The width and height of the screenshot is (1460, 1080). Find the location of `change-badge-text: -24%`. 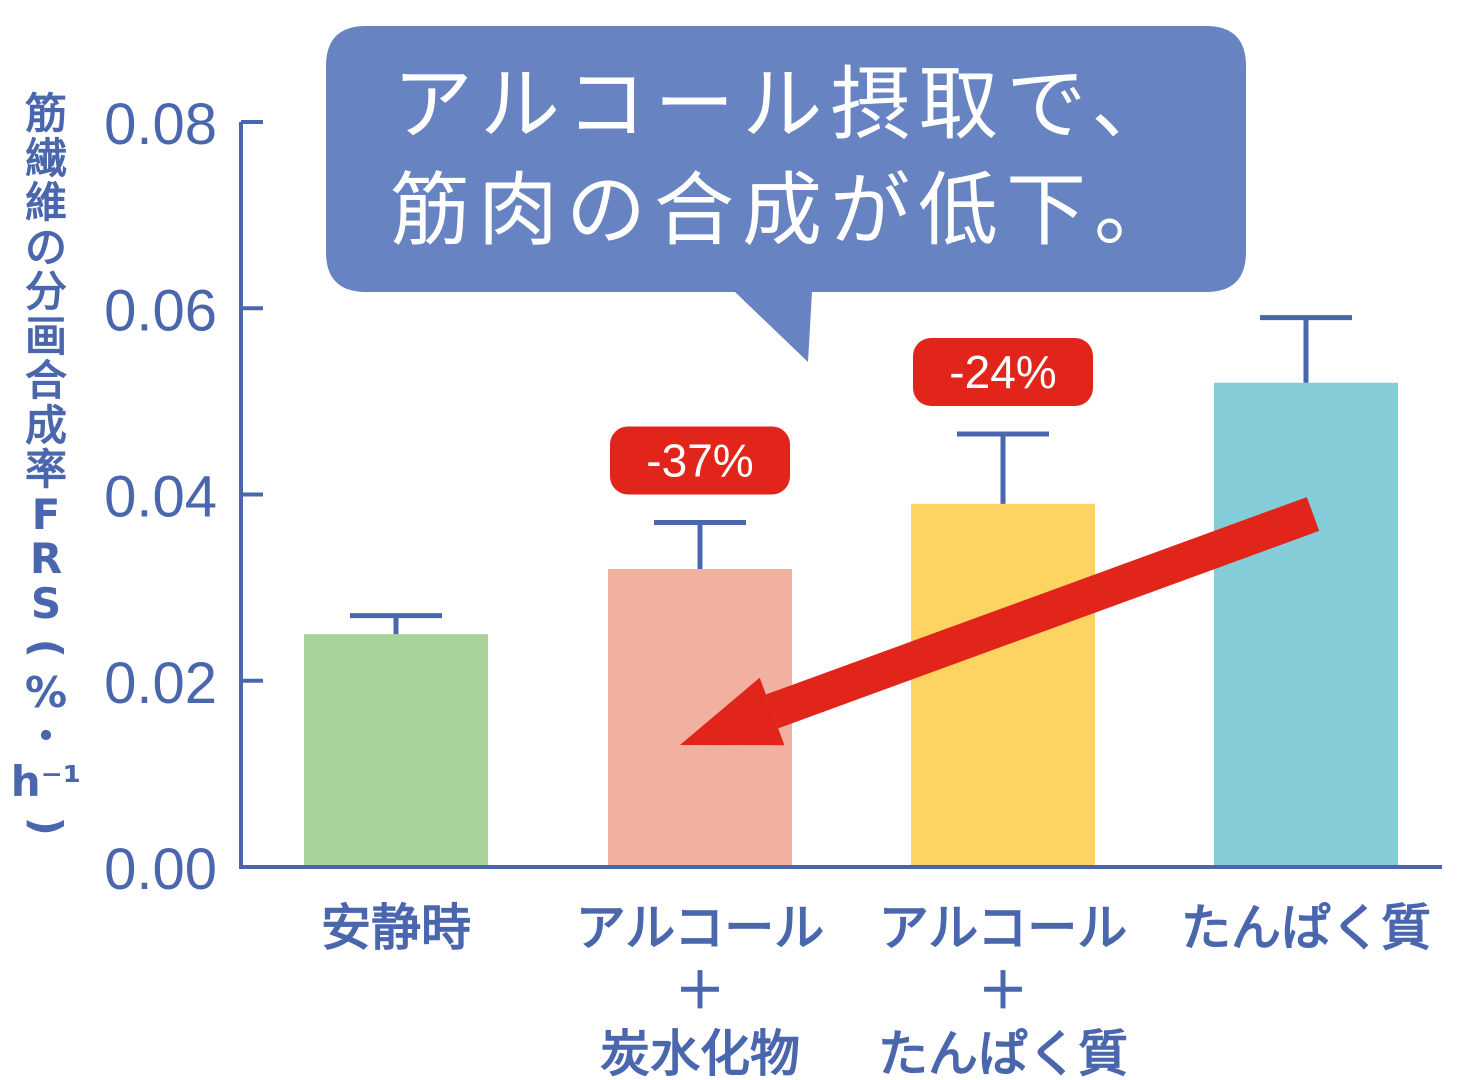

change-badge-text: -24% is located at coordinates (1002, 372).